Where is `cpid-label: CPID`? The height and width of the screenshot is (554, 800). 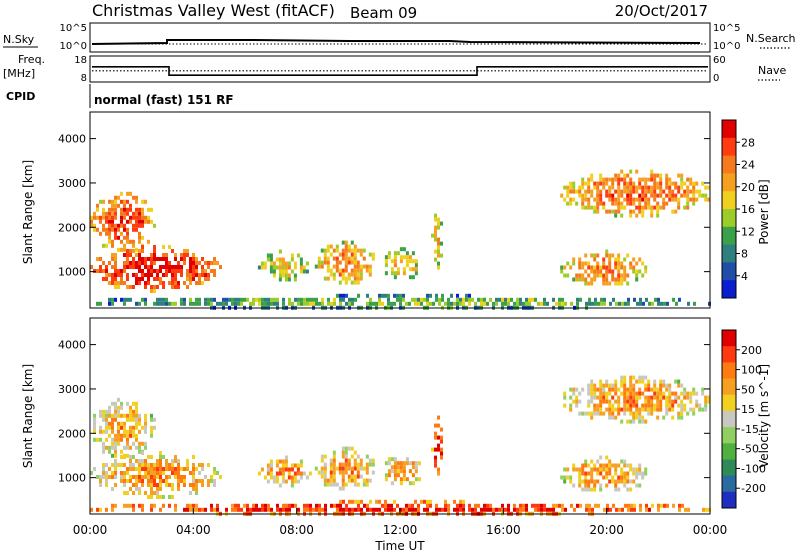
cpid-label: CPID is located at coordinates (20, 96).